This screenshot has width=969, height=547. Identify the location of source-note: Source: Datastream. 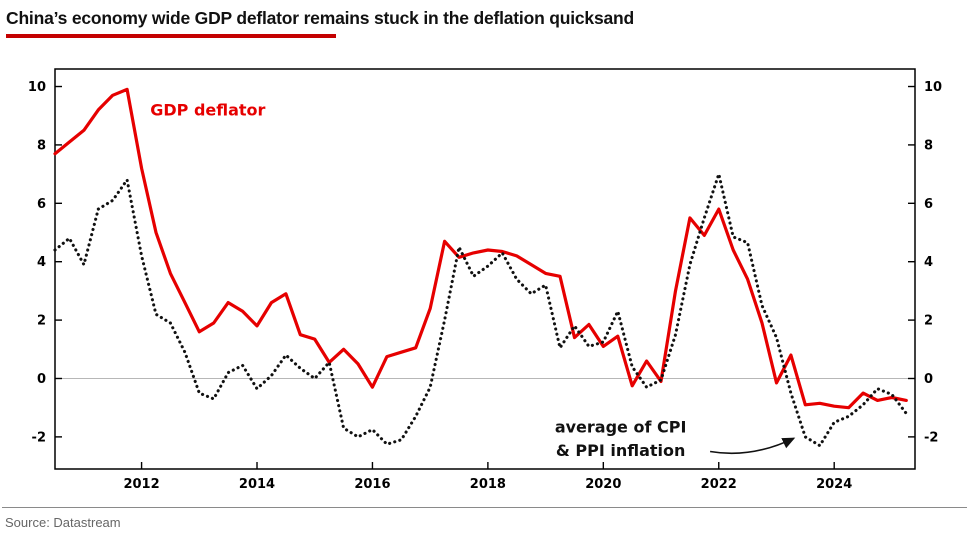
(63, 522).